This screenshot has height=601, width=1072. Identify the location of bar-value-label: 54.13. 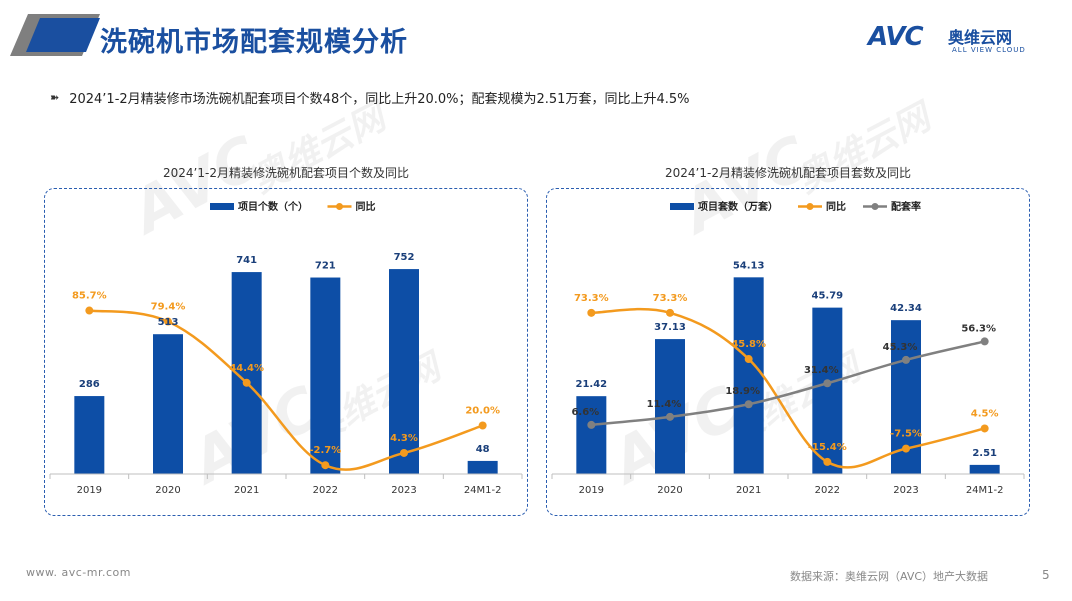
(749, 265).